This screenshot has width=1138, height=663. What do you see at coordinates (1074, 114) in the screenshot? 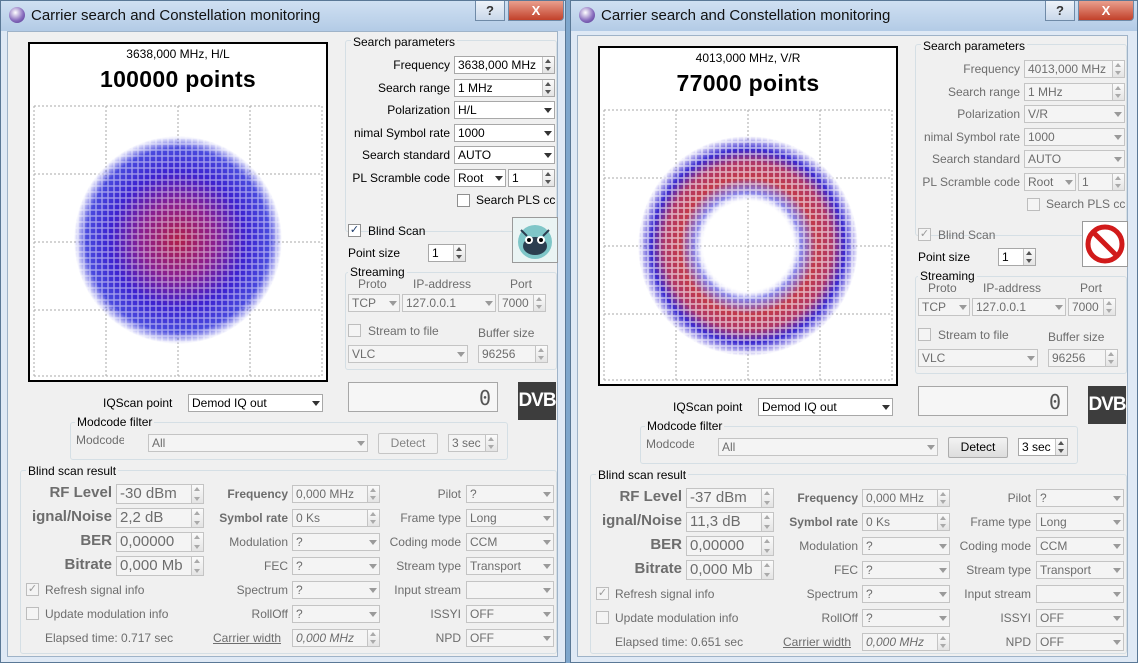
I see `polarization-select: V/R` at bounding box center [1074, 114].